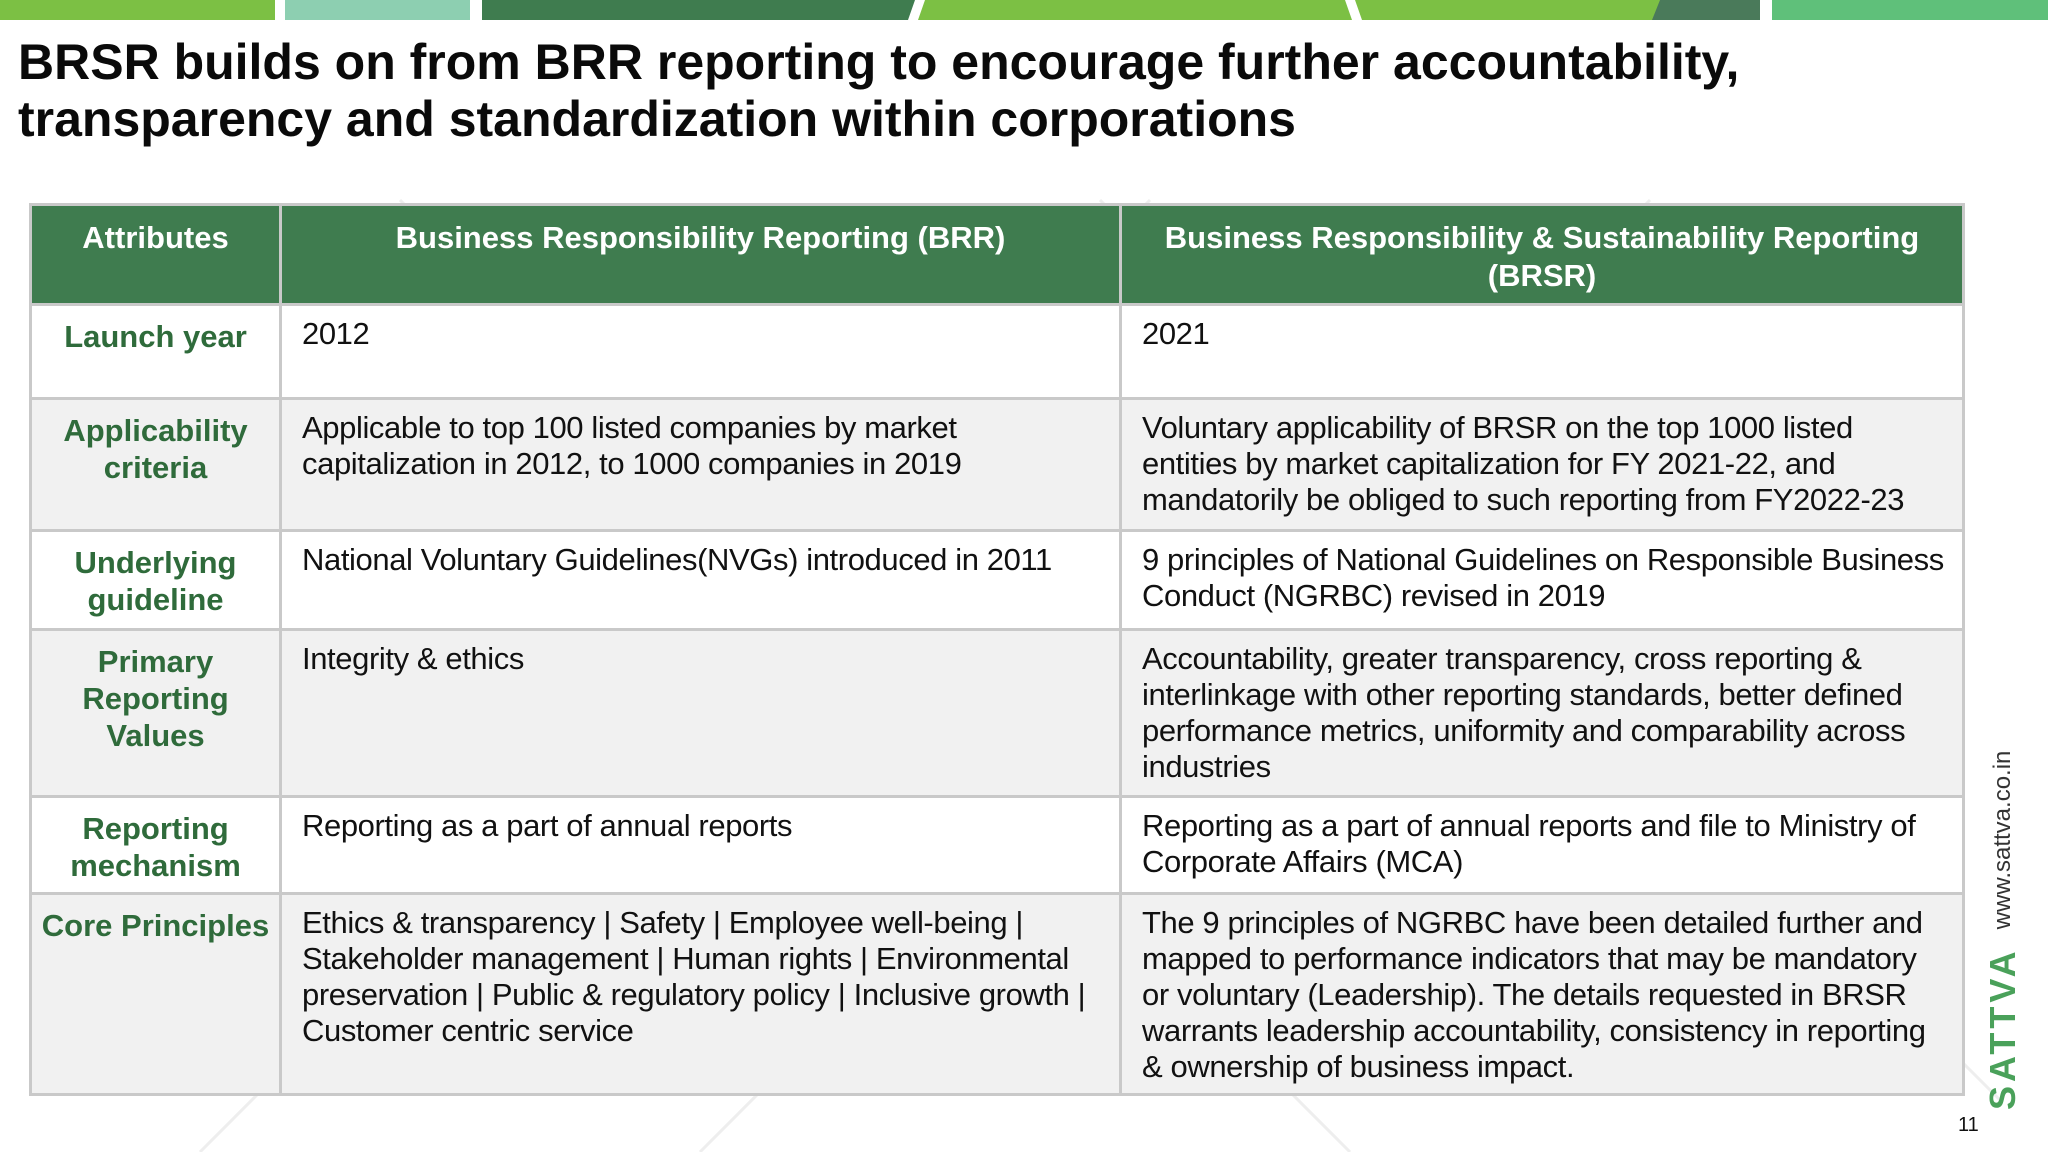 The width and height of the screenshot is (2048, 1152). What do you see at coordinates (155, 713) in the screenshot?
I see `attribute-cell: Primary Reporting Values` at bounding box center [155, 713].